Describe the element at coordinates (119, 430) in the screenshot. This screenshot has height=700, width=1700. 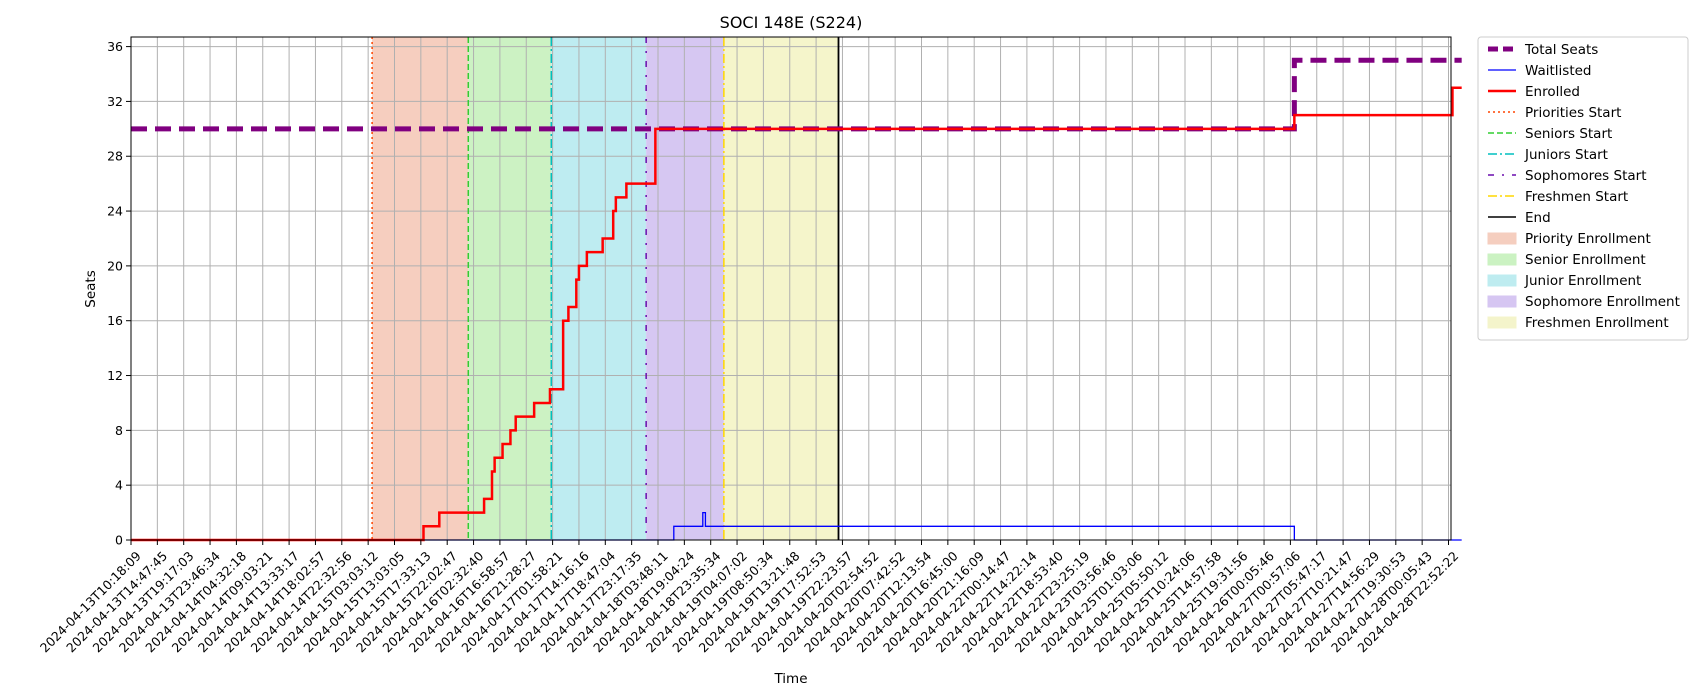
I see `y-tick-label: 8` at that location.